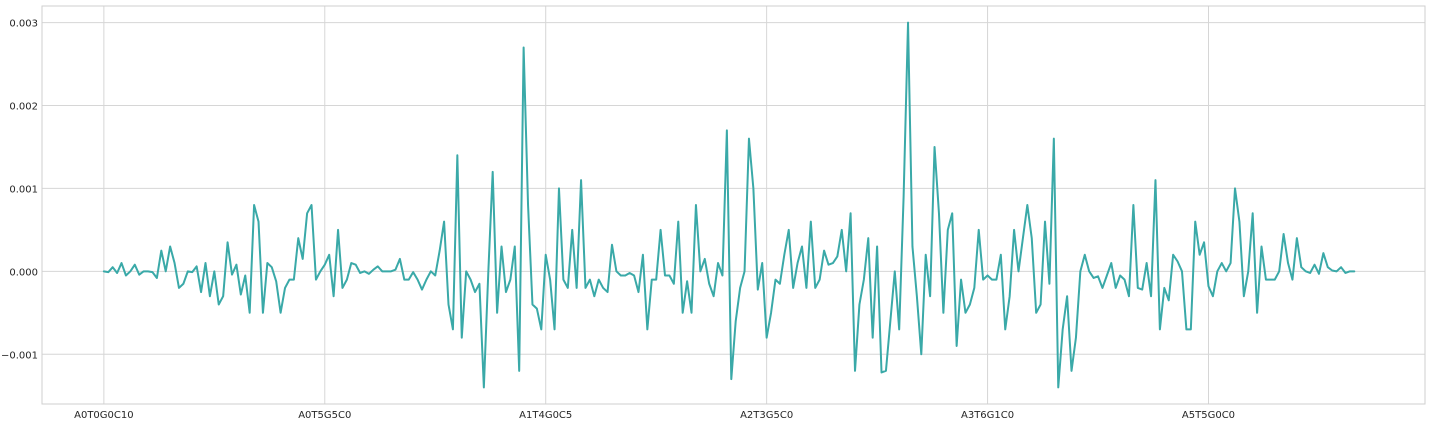 The width and height of the screenshot is (1432, 424). What do you see at coordinates (104, 415) in the screenshot?
I see `x-tick-label: A0T0G0C10` at bounding box center [104, 415].